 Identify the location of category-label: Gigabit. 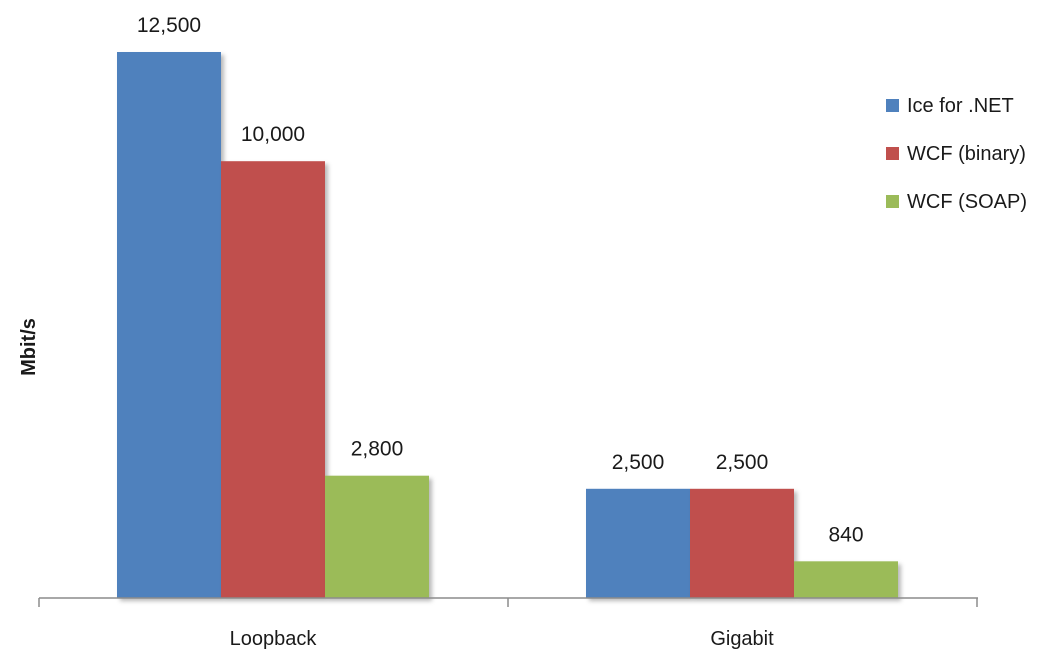
(742, 639).